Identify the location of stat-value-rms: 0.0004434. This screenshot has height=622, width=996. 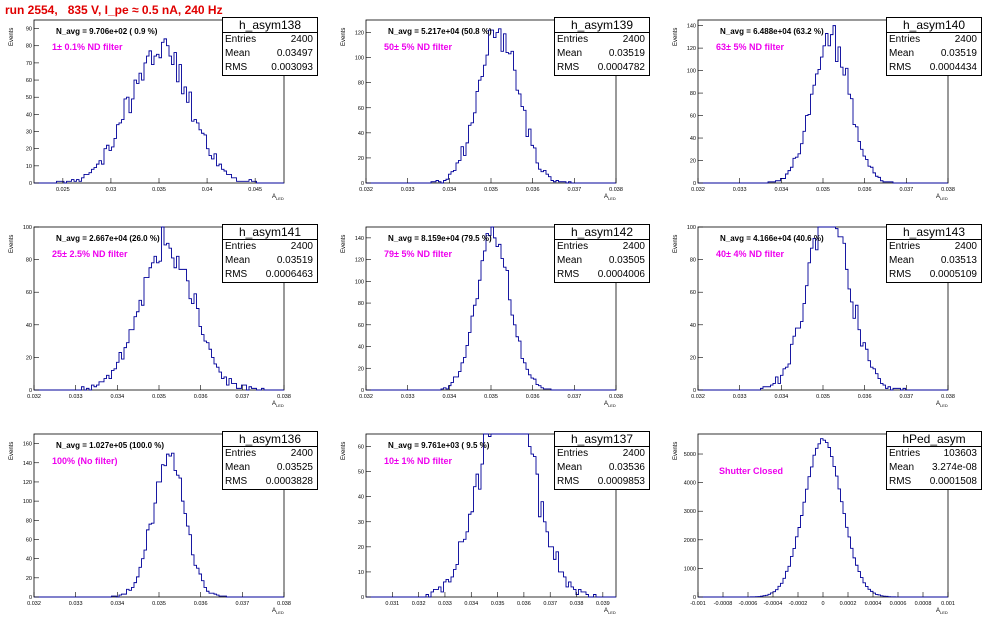
(953, 67).